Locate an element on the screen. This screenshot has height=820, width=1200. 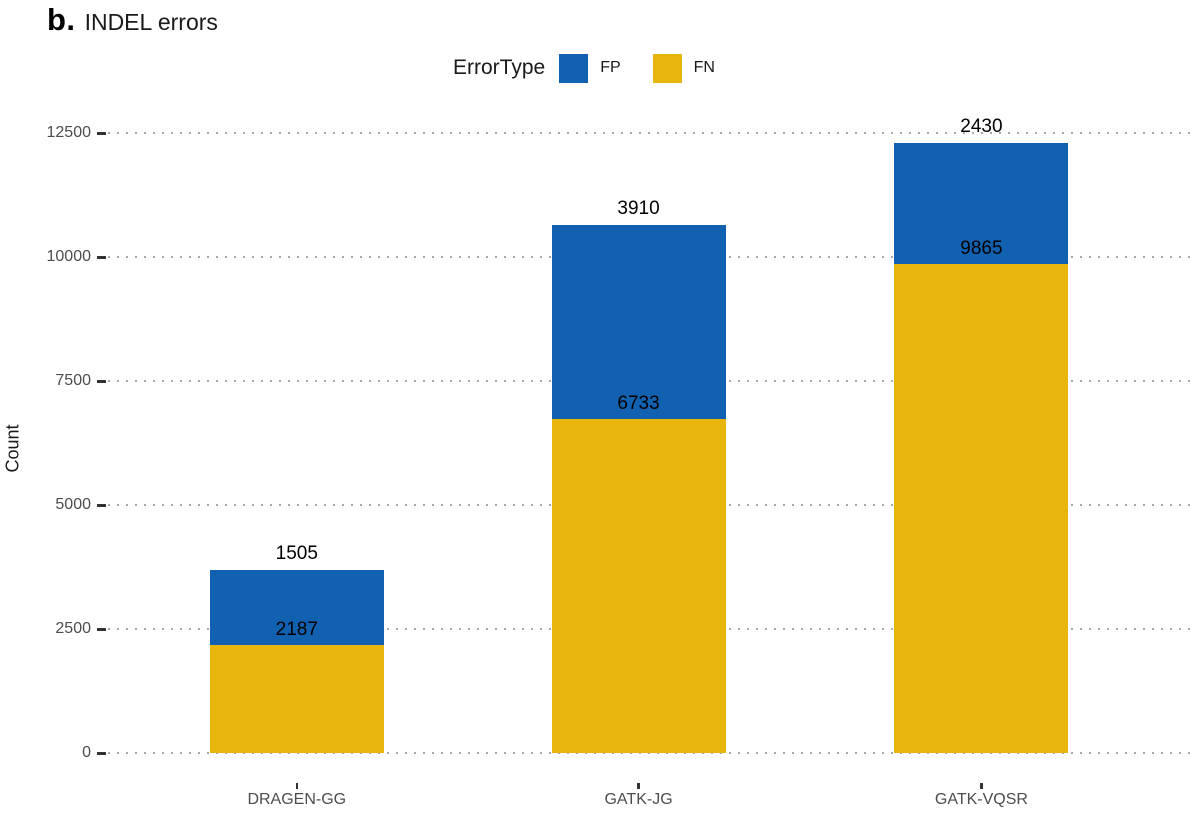
x-axis-tick-GATK-JG is located at coordinates (638, 786).